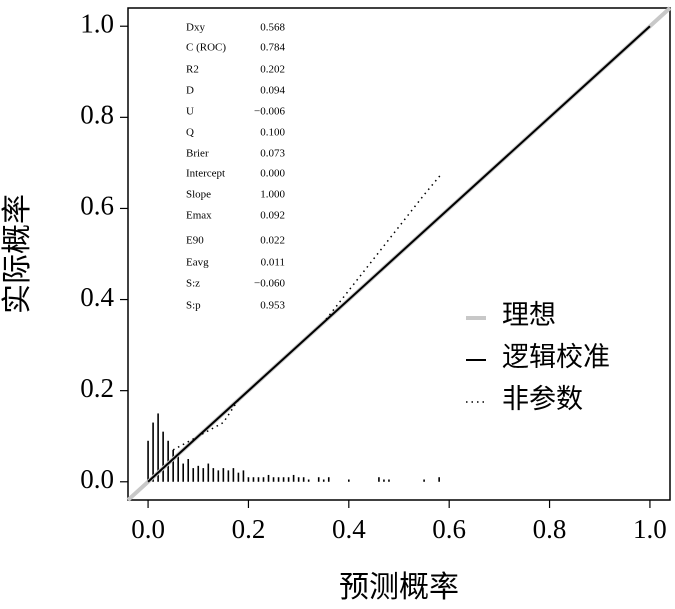 This screenshot has width=675, height=609. What do you see at coordinates (542, 399) in the screenshot?
I see `legend-label: 非参数` at bounding box center [542, 399].